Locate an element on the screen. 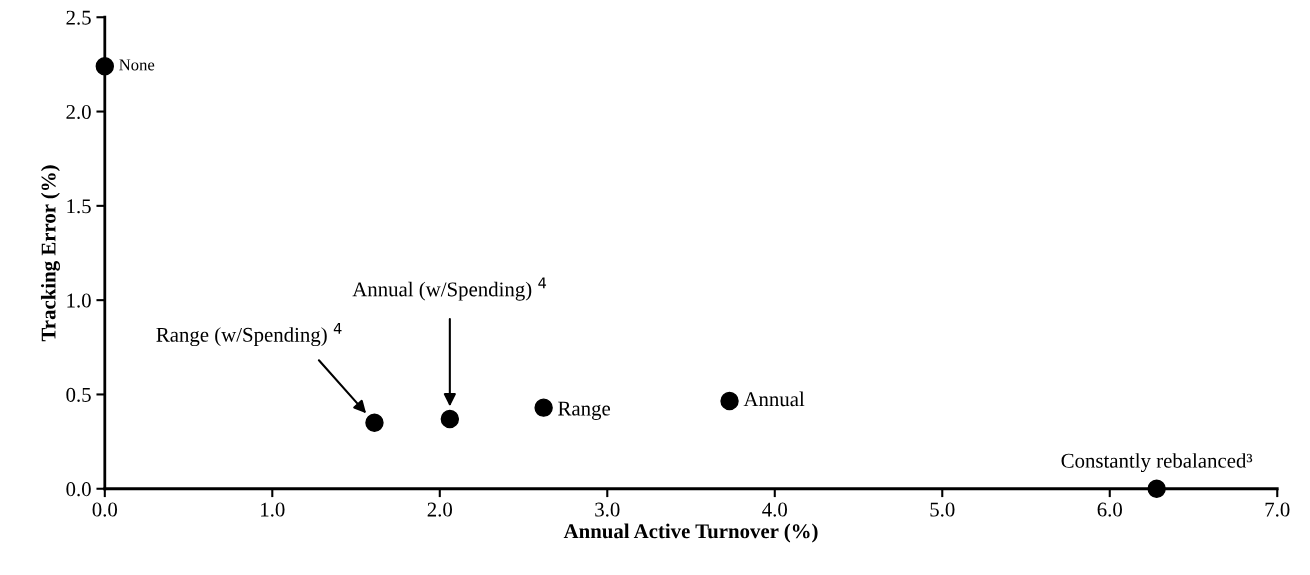  y-tick-label: 1.0 is located at coordinates (79, 300).